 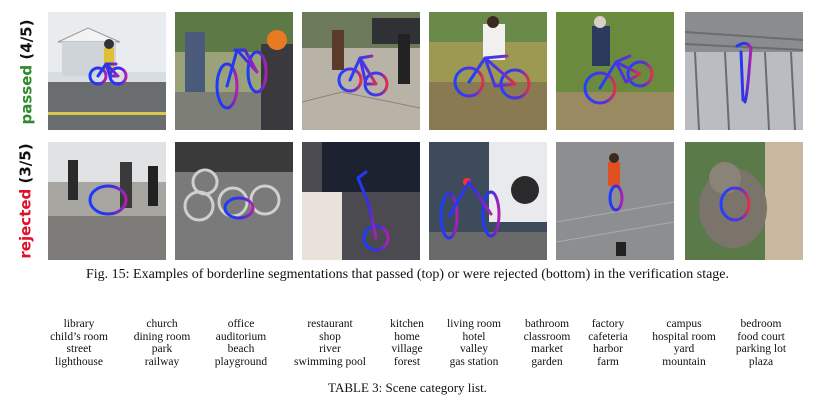 I want to click on table-cell: child’s room, so click(x=79, y=336).